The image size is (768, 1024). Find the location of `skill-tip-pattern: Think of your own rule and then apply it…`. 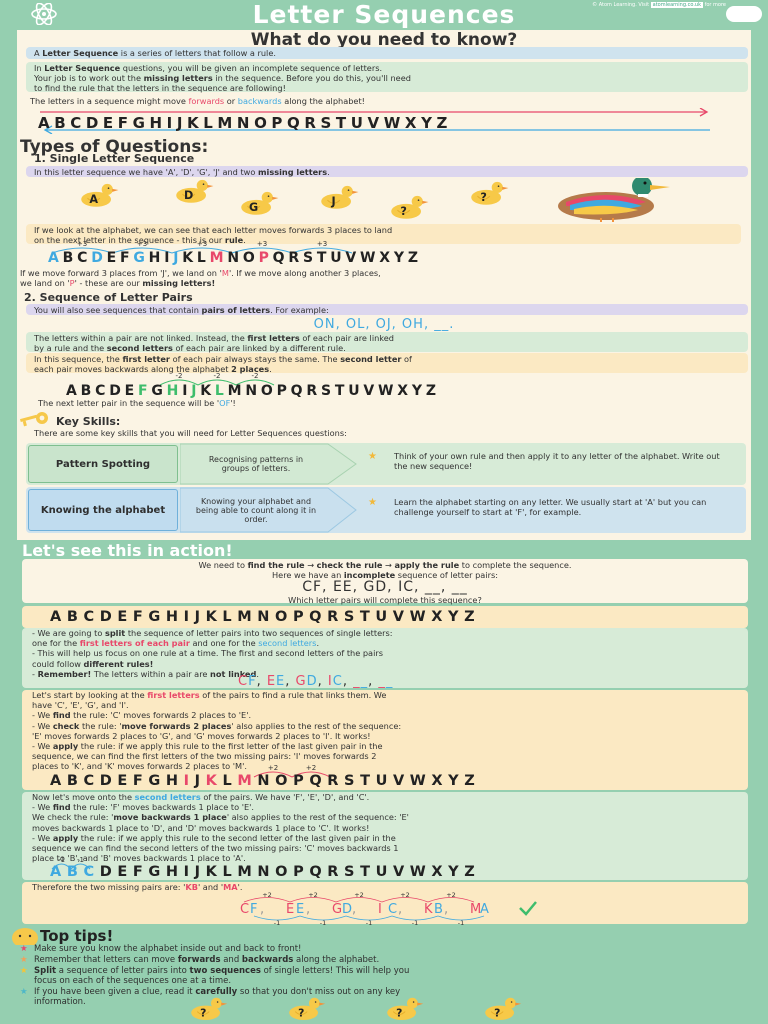

skill-tip-pattern: Think of your own rule and then apply it… is located at coordinates (557, 461).